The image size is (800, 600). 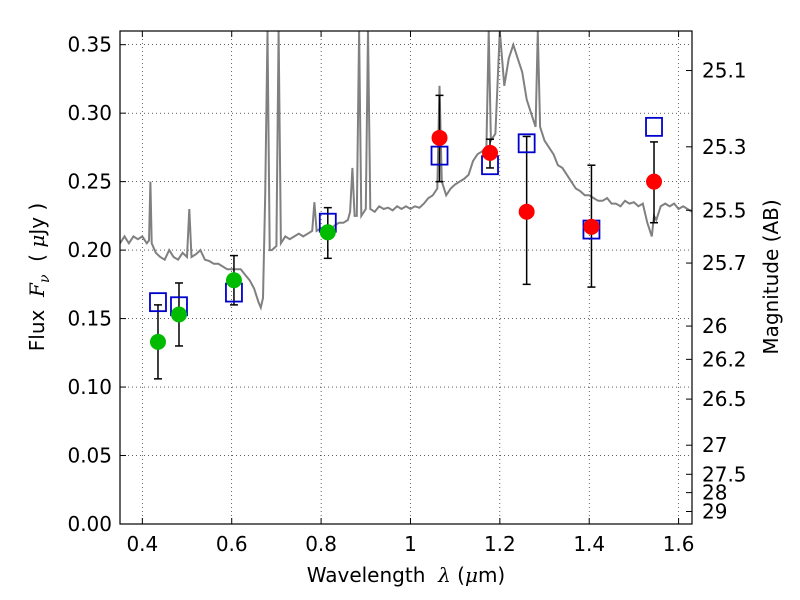 I want to click on right-y-axis-label: Magnitude (AB), so click(x=771, y=276).